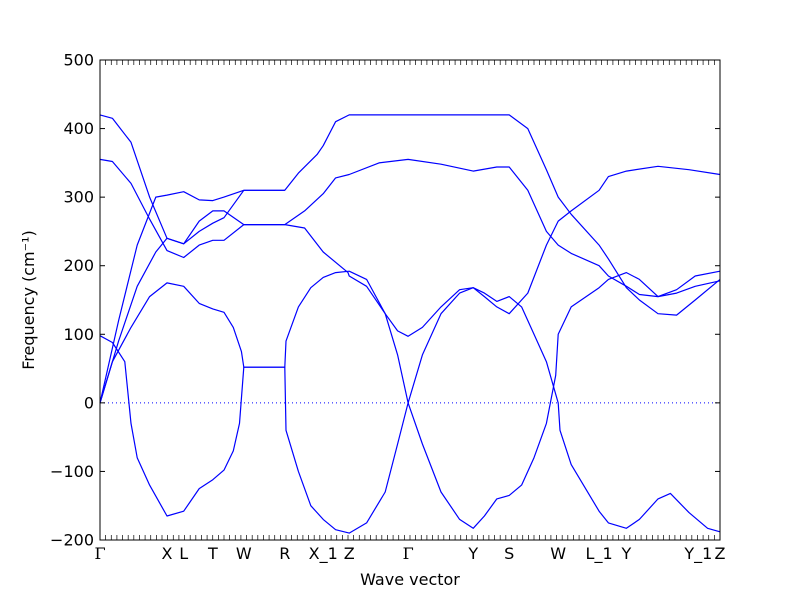 The width and height of the screenshot is (800, 600). Describe the element at coordinates (78, 334) in the screenshot. I see `y-tick-label: 100` at that location.